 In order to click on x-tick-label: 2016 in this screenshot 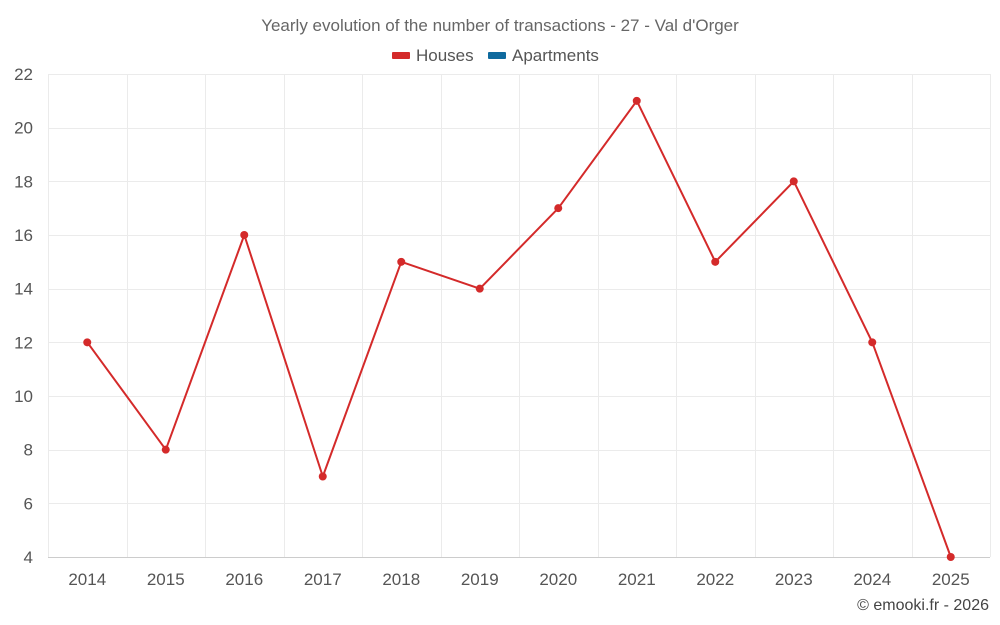, I will do `click(244, 579)`.